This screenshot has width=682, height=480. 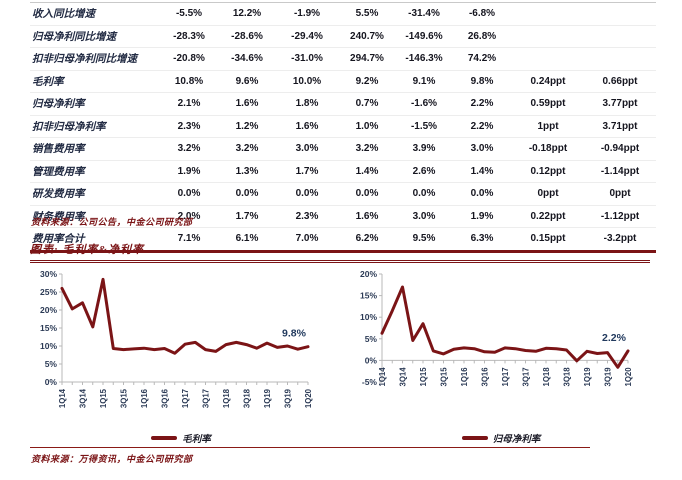 What do you see at coordinates (48, 346) in the screenshot?
I see `svg-text: 10%` at bounding box center [48, 346].